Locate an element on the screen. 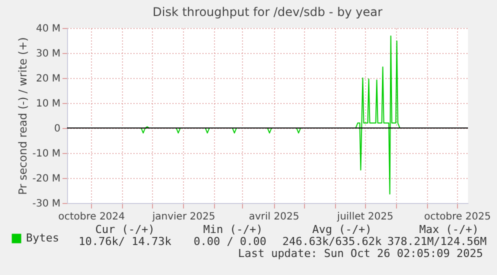  legend-label: Bytes is located at coordinates (43, 238).